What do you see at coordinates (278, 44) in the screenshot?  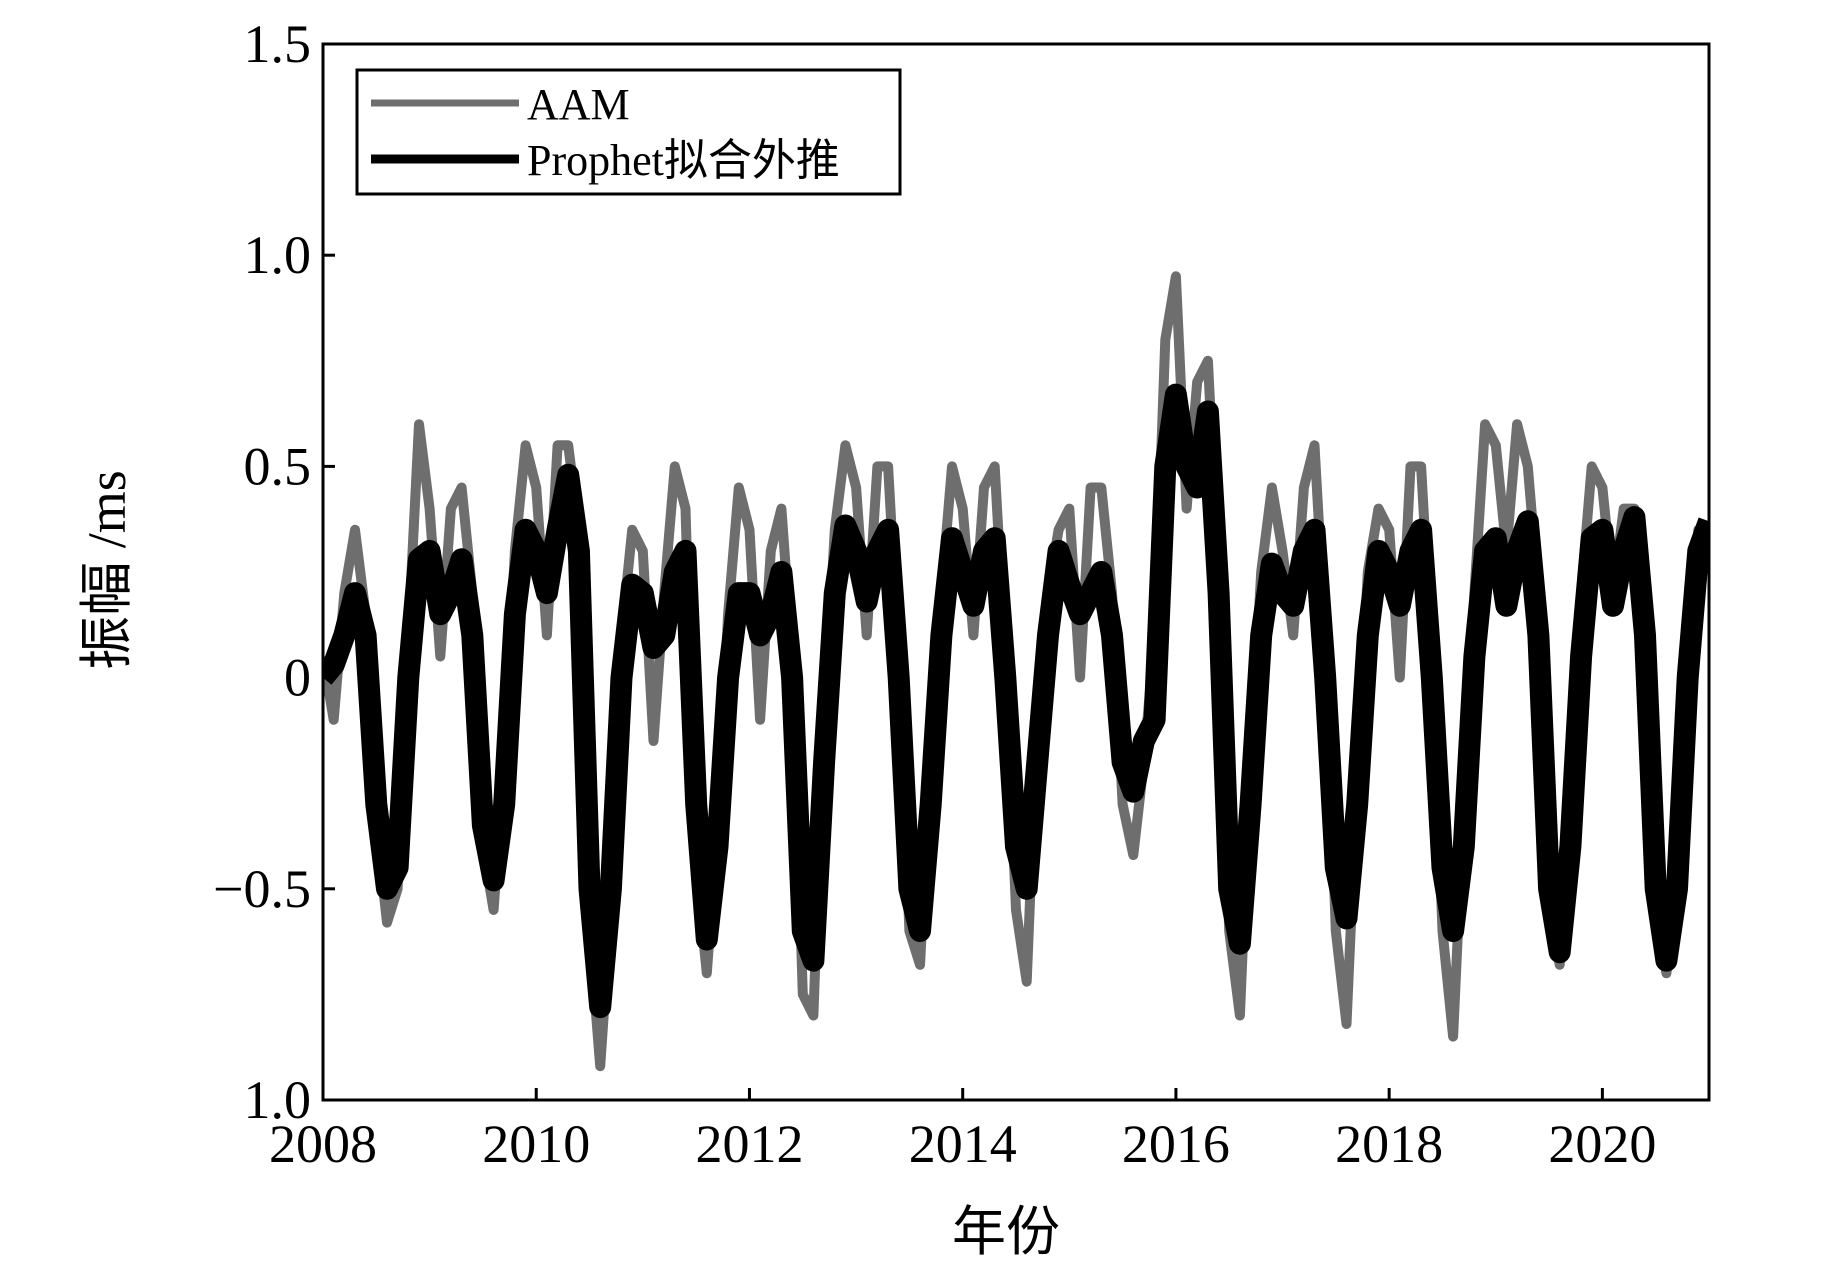 I see `y-tick-label: 1.5` at bounding box center [278, 44].